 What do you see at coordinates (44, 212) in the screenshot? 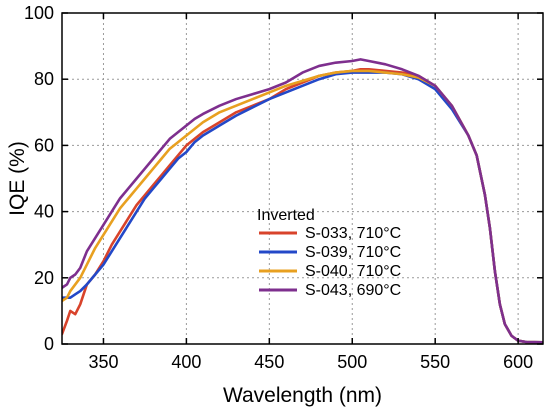
I see `y-tick-label: 40` at bounding box center [44, 212].